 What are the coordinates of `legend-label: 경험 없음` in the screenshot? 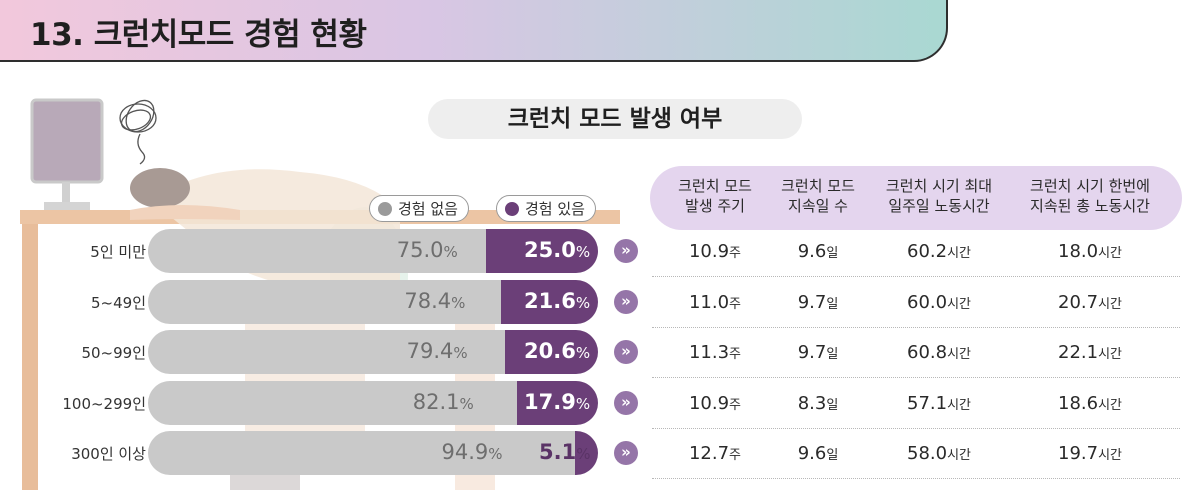 It's located at (428, 209).